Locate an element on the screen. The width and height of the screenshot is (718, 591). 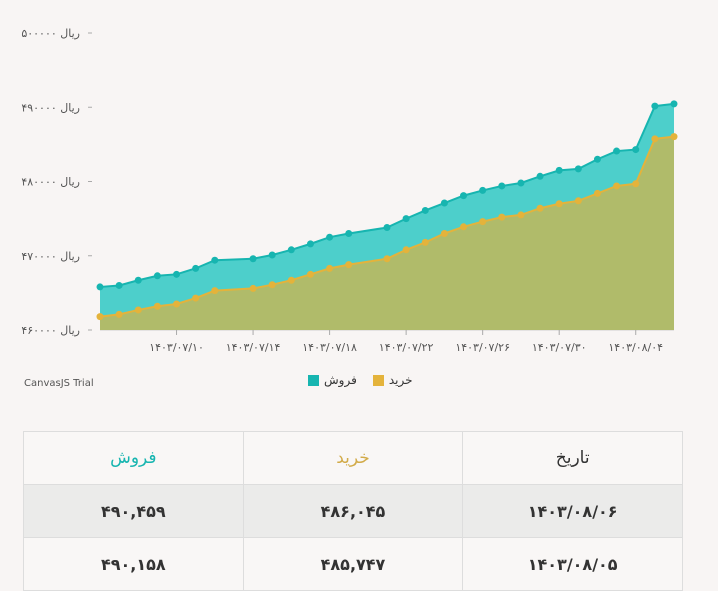
cell-buy: ۴۸۵,۷۴۷ is located at coordinates (353, 564).